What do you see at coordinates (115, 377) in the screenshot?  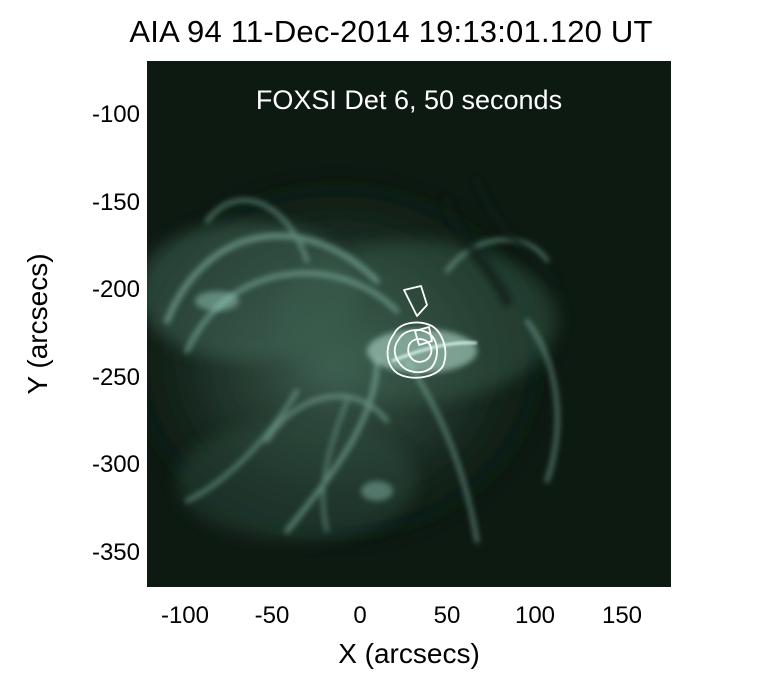 I see `y-tick-label: -250` at bounding box center [115, 377].